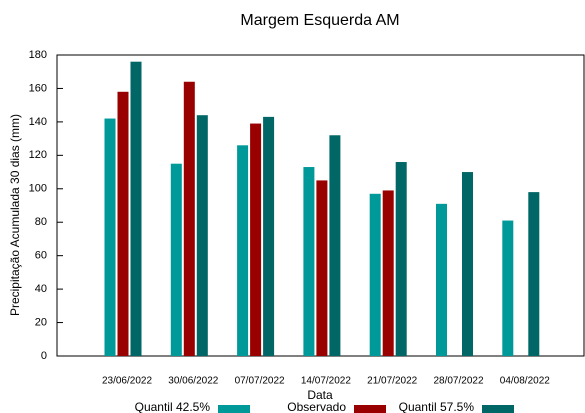 This screenshot has height=413, width=585. Describe the element at coordinates (173, 406) in the screenshot. I see `legend-label: Quantil 42.5%` at that location.